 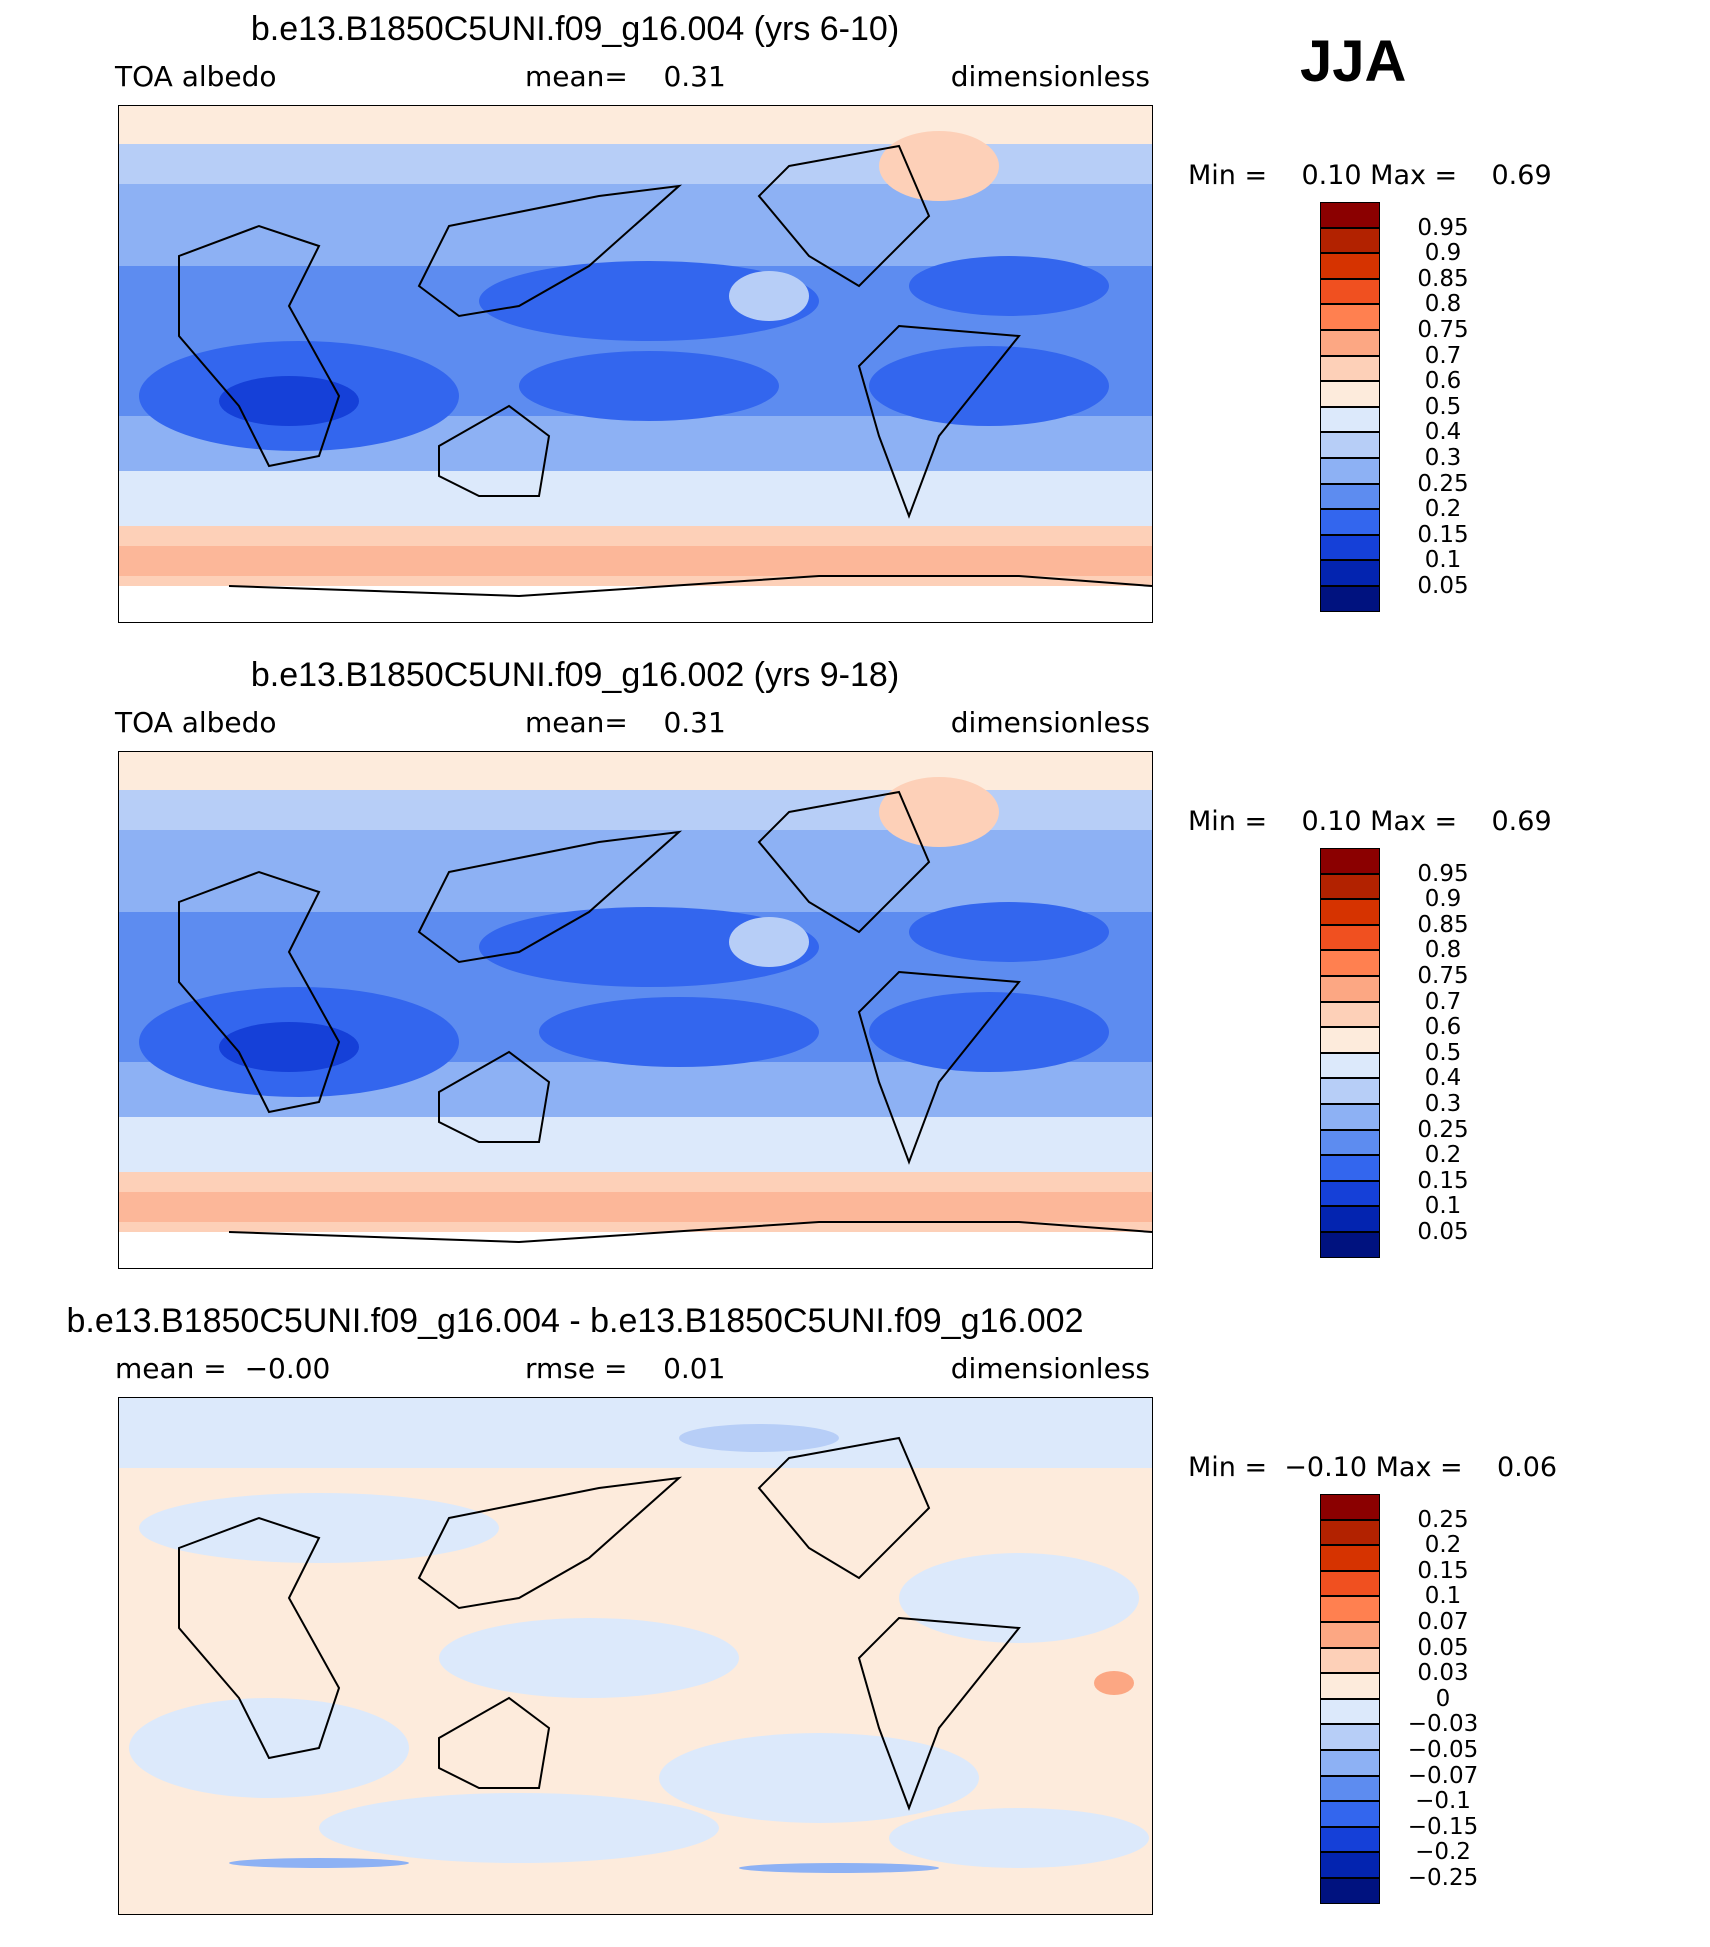 What do you see at coordinates (1443, 1826) in the screenshot?
I see `colorbar-tick-label: −0.15` at bounding box center [1443, 1826].